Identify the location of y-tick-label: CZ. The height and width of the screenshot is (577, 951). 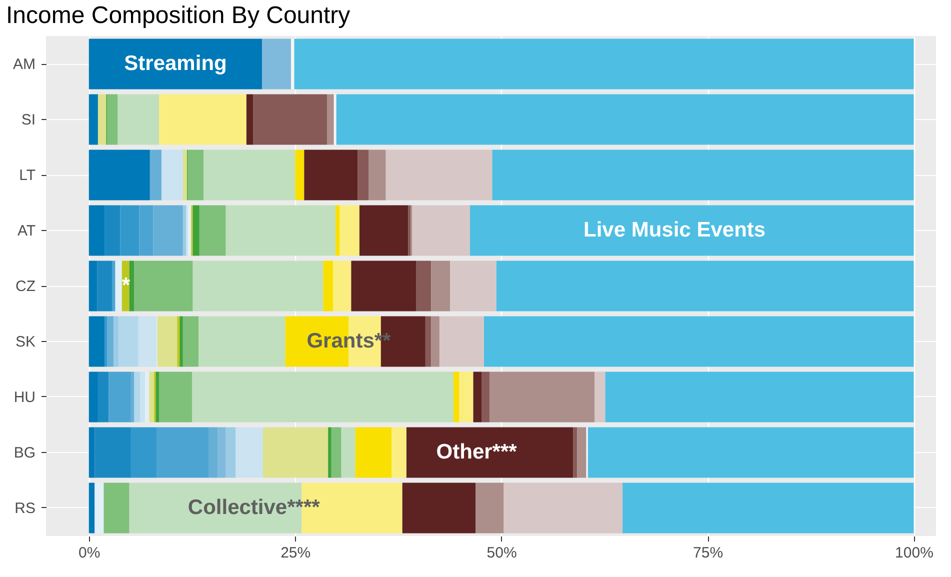
(26, 286).